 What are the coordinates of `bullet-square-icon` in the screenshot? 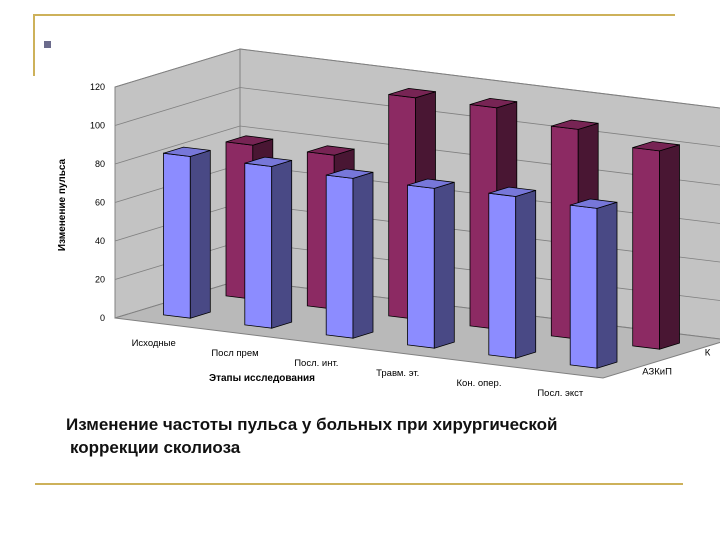 It's located at (47, 44).